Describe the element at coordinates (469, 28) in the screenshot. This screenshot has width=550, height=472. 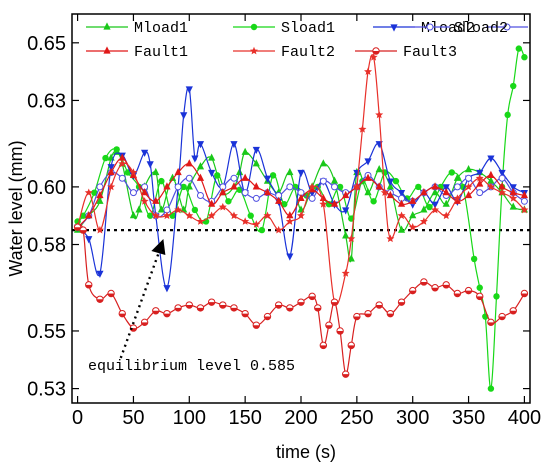
I see `legend-item-sload2: Sload2` at that location.